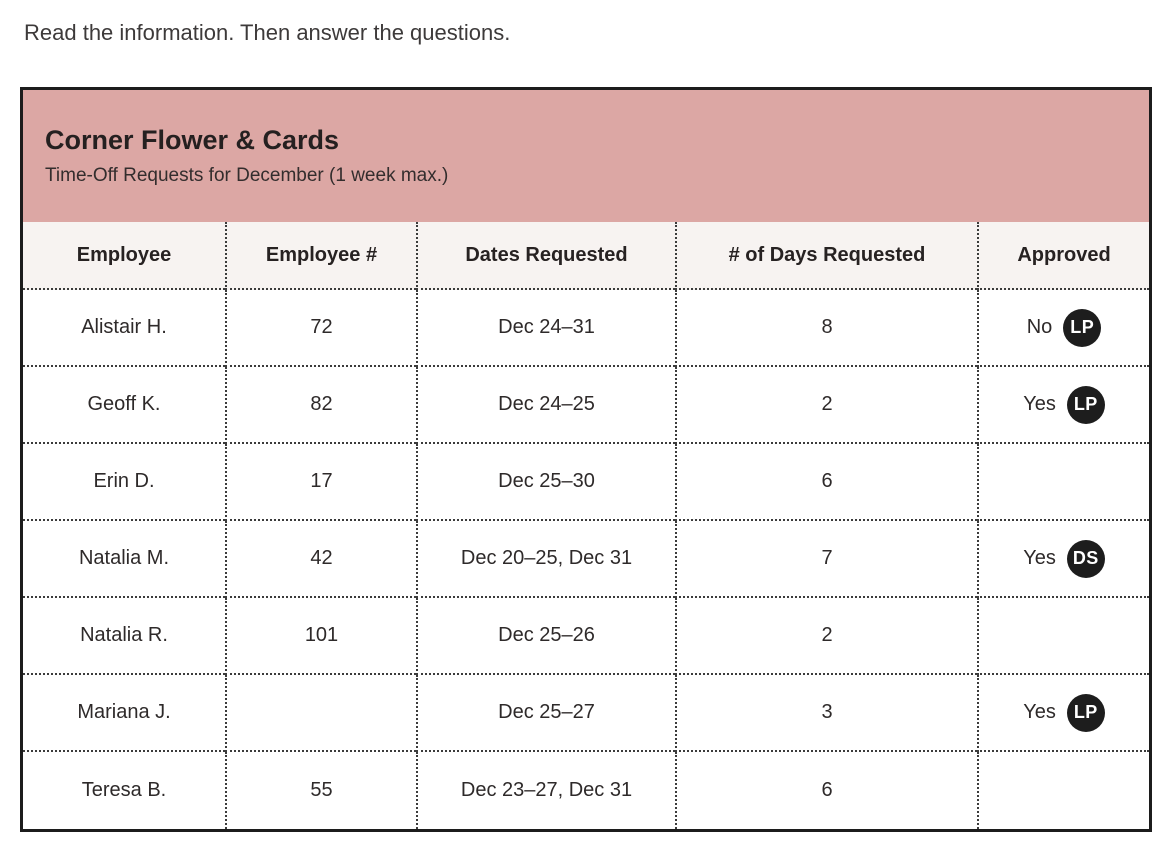  I want to click on column-header-employee-number: Employee #, so click(320, 256).